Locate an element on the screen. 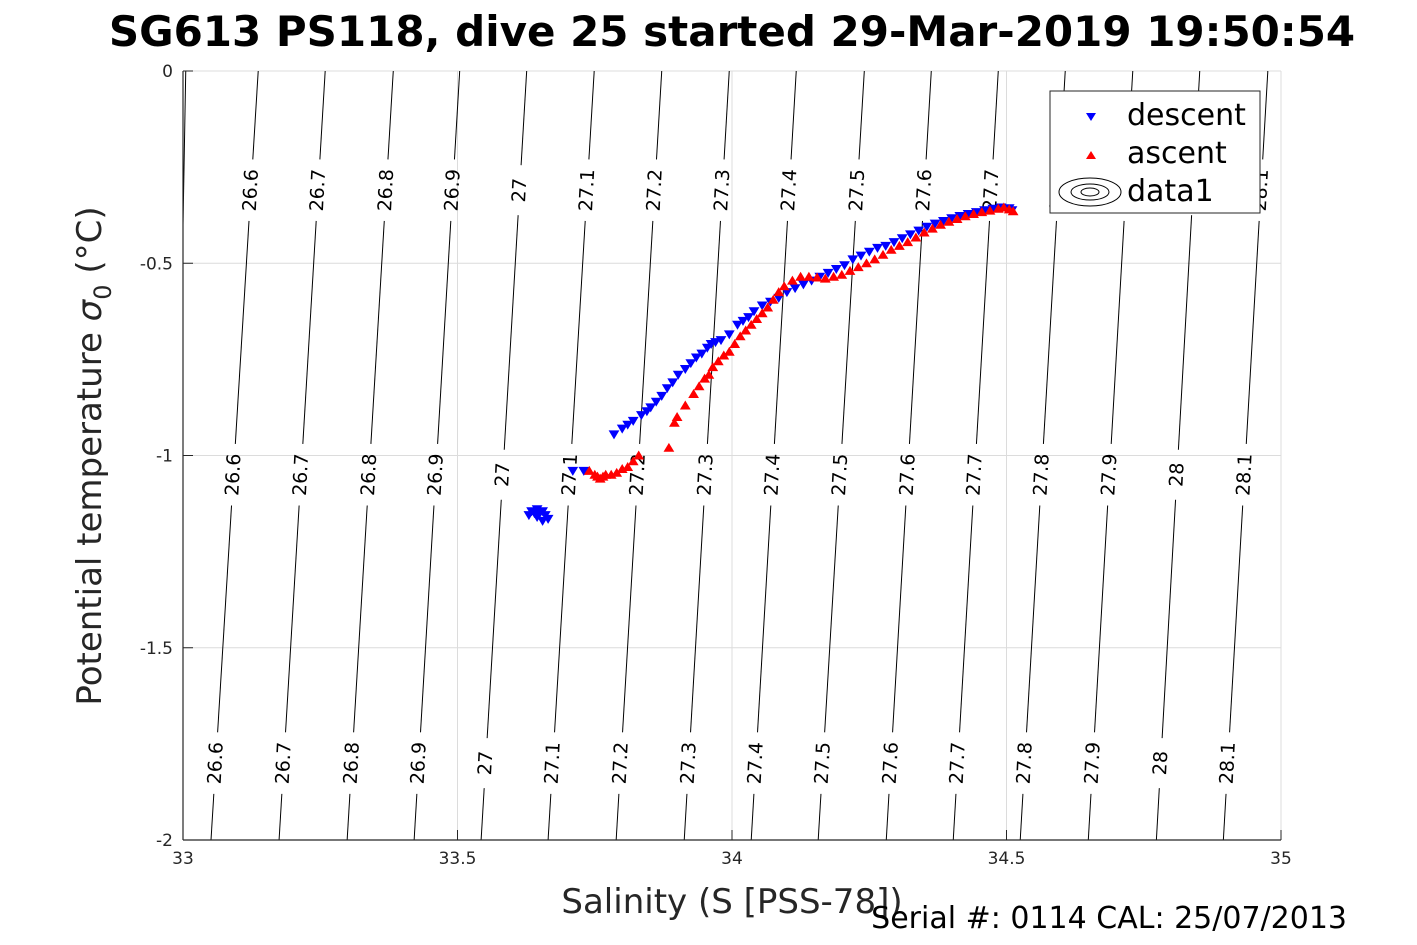 The height and width of the screenshot is (945, 1417). ascent-marker-icon is located at coordinates (1091, 155).